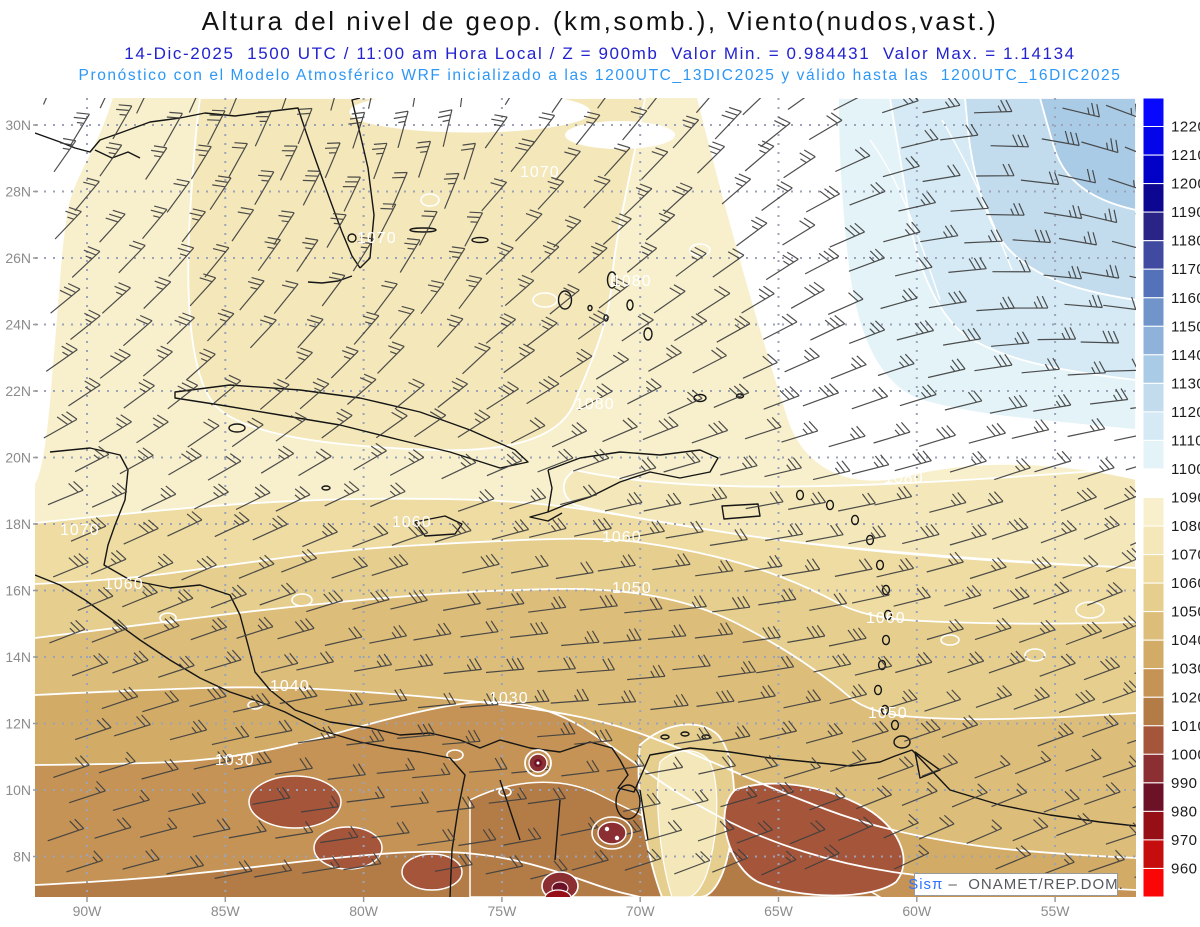 Image resolution: width=1200 pixels, height=927 pixels. What do you see at coordinates (917, 911) in the screenshot?
I see `lon-label: 60W` at bounding box center [917, 911].